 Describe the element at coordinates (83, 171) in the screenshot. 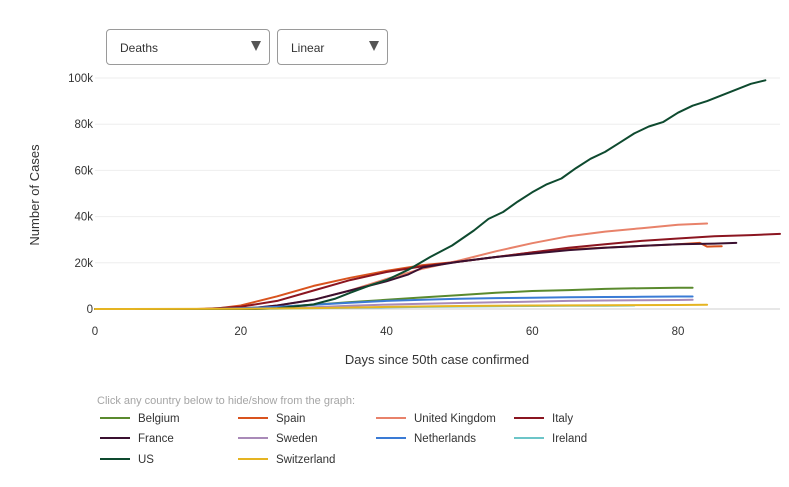

I see `y-tick-label: 60k` at that location.